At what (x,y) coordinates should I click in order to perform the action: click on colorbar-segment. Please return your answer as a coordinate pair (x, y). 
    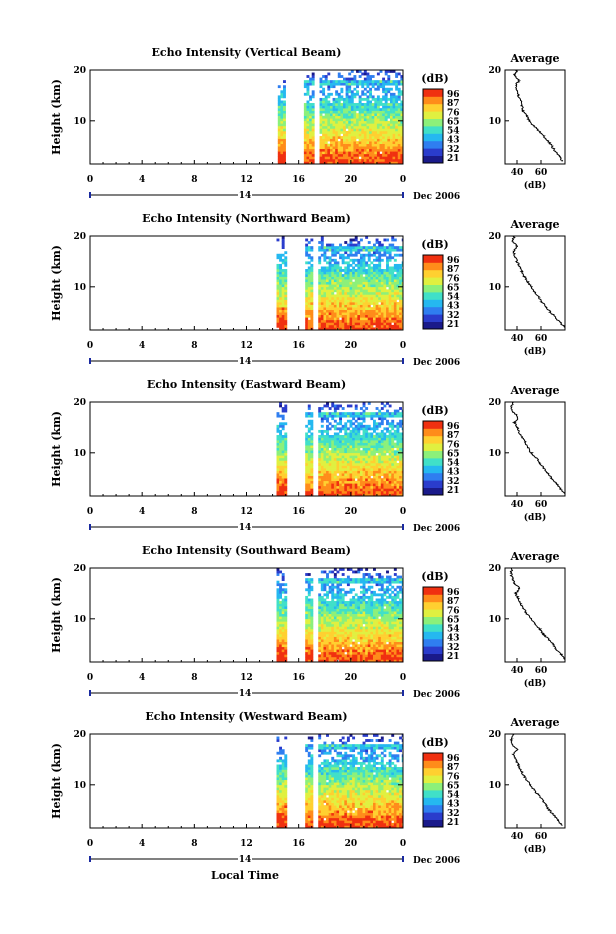
    Looking at the image, I should click on (433, 462).